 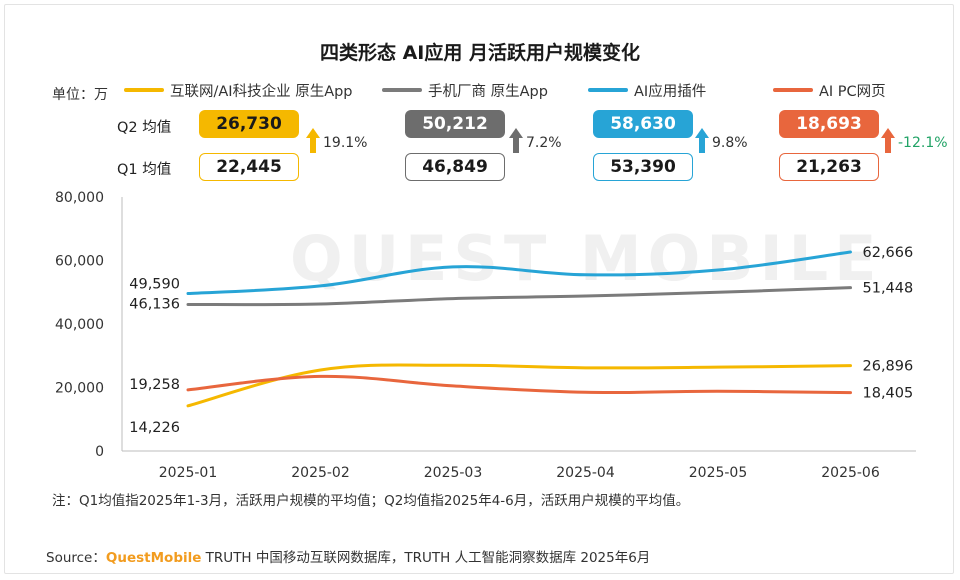 I want to click on q2-box-phone-app: 50,212, so click(x=455, y=124).